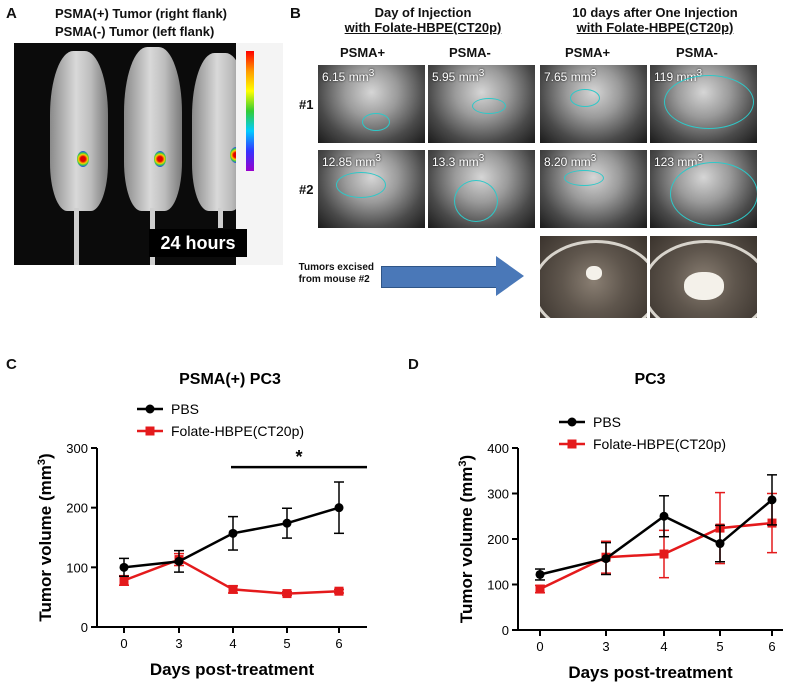 The width and height of the screenshot is (809, 684). I want to click on volume-r1c3: 7.65 mm3, so click(570, 76).